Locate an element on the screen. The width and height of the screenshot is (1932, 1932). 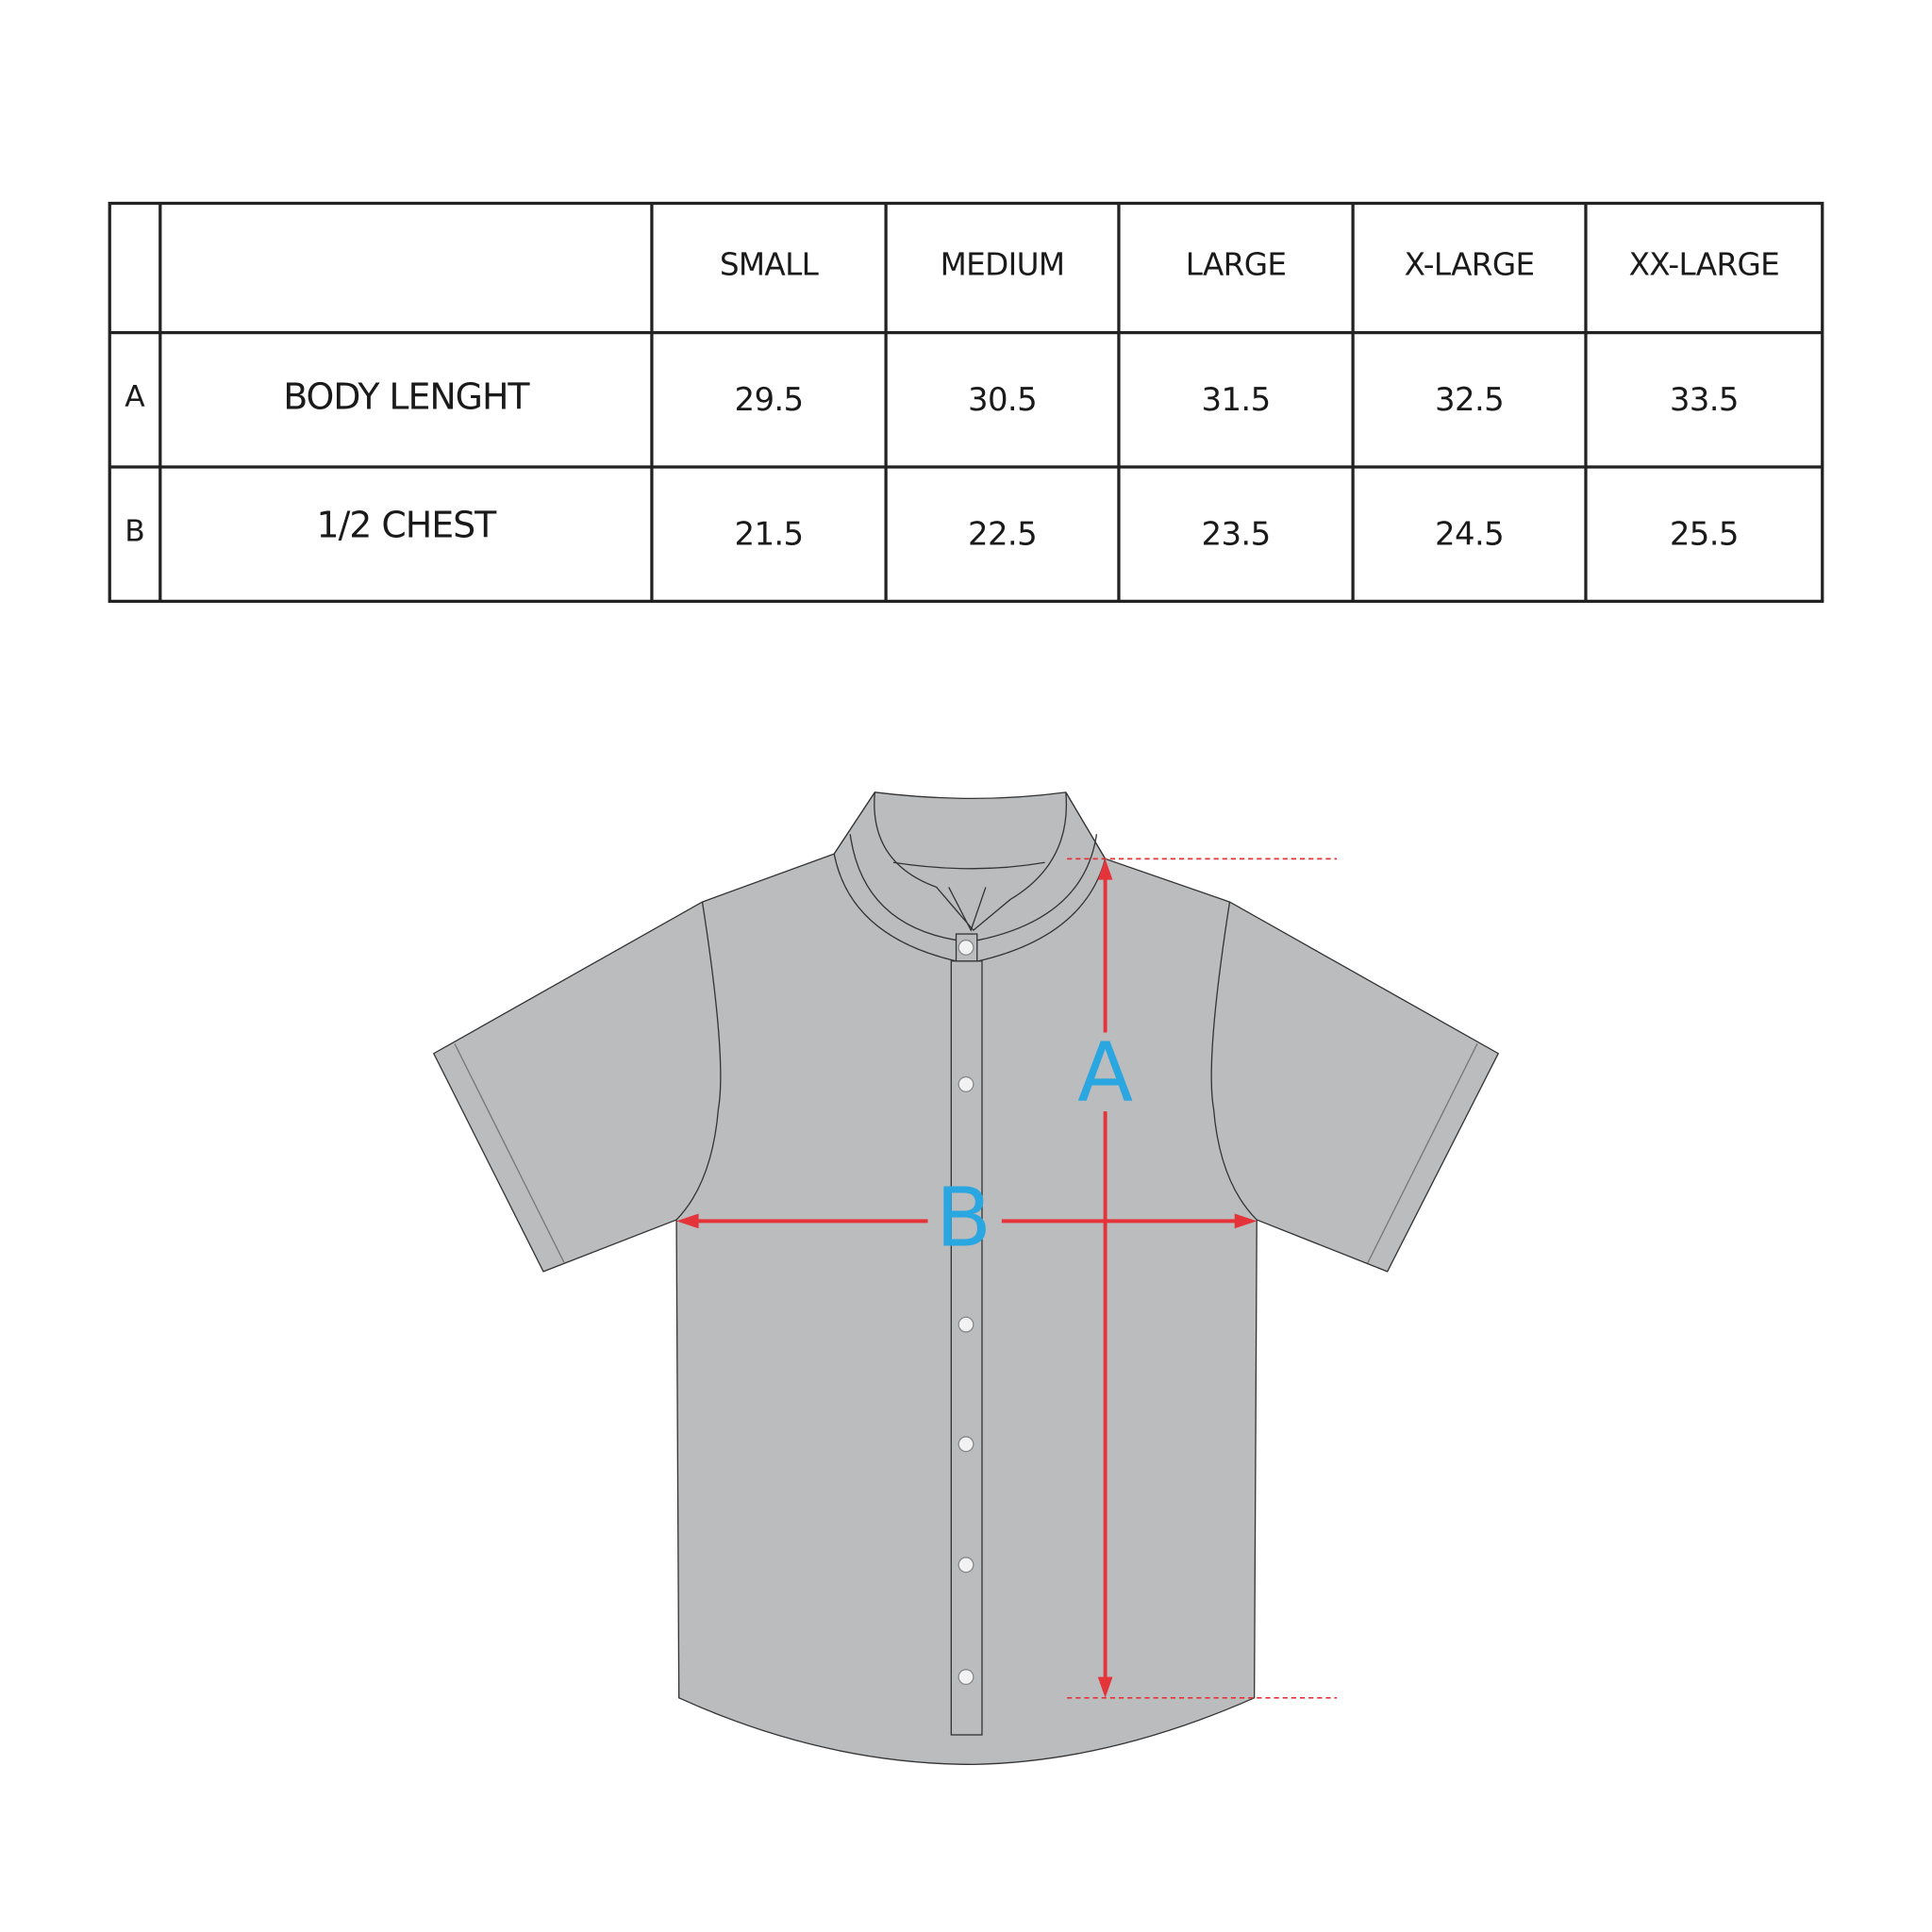
table-cell: 29.5 is located at coordinates (769, 400).